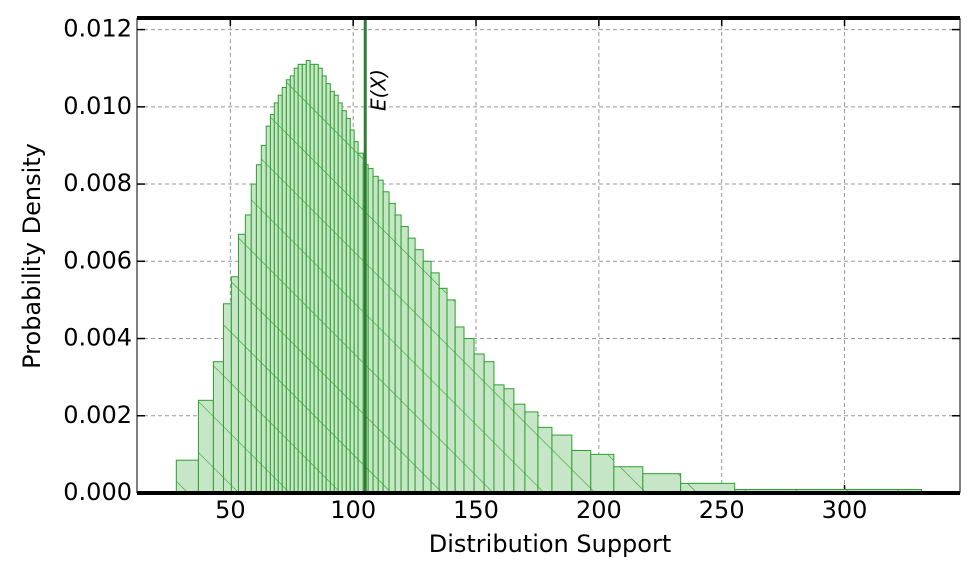  What do you see at coordinates (230, 510) in the screenshot?
I see `x-tick-label: 50` at bounding box center [230, 510].